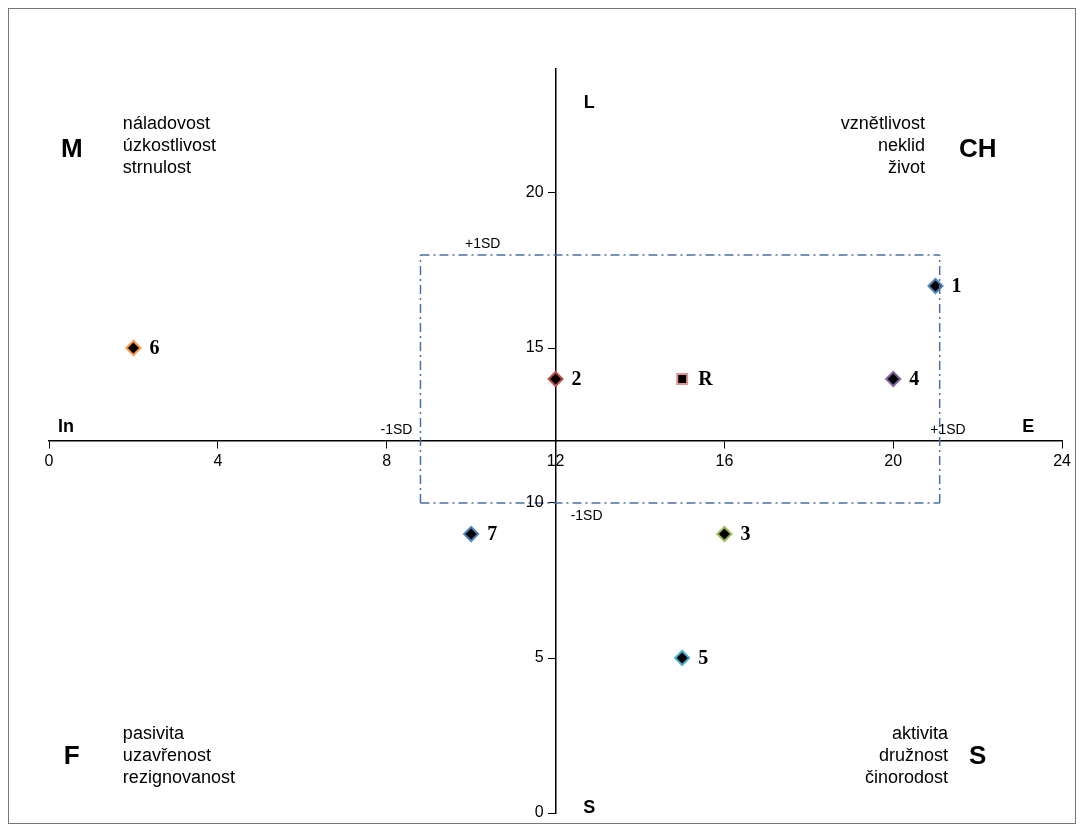 Image resolution: width=1084 pixels, height=832 pixels. Describe the element at coordinates (492, 533) in the screenshot. I see `series-label: 7` at that location.